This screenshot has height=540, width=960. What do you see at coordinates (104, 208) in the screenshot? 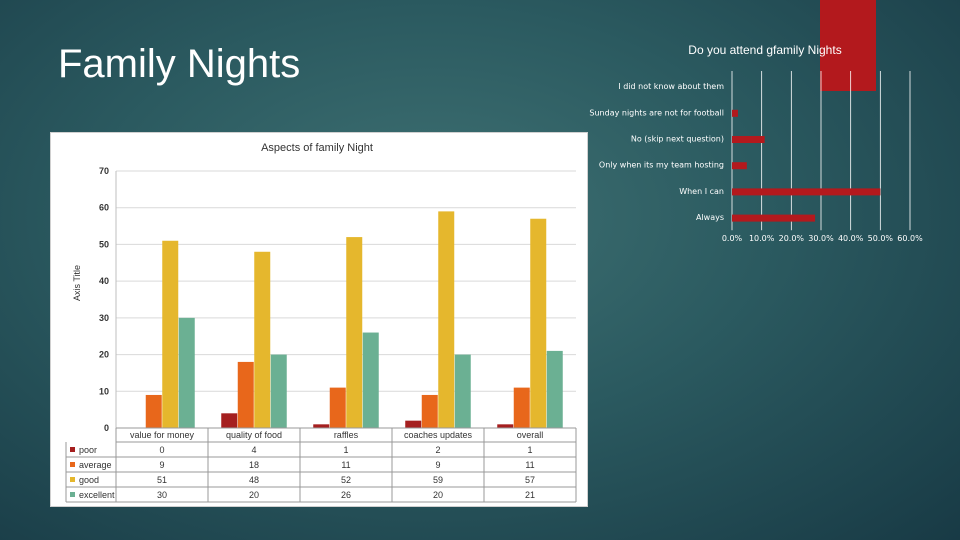
I see `y-tick-label: 60` at bounding box center [104, 208].